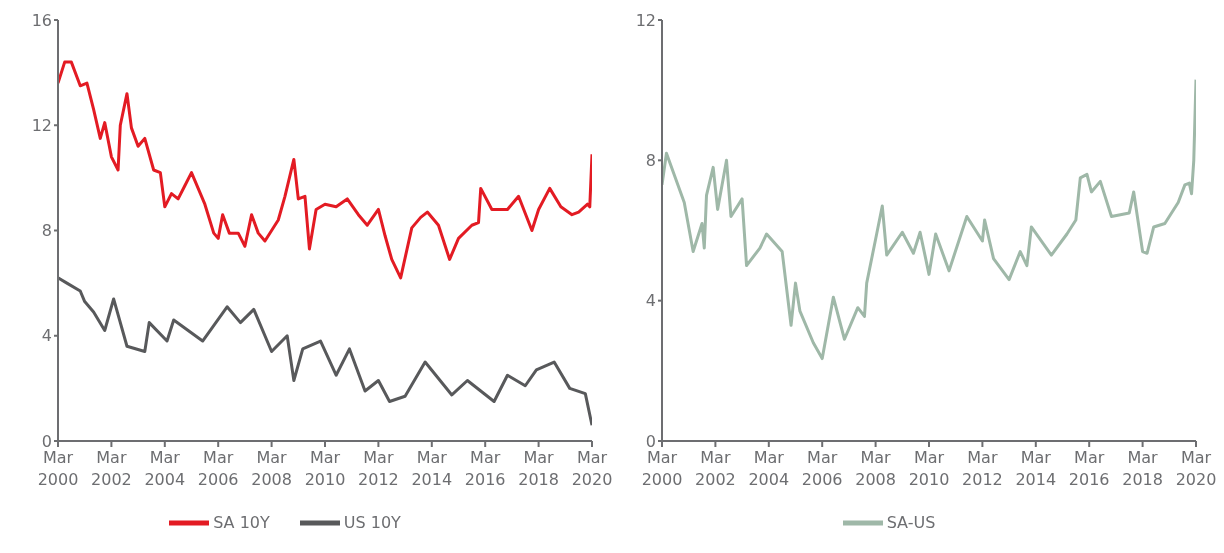 The width and height of the screenshot is (1224, 553). What do you see at coordinates (911, 522) in the screenshot?
I see `legend-label: SA-US` at bounding box center [911, 522].